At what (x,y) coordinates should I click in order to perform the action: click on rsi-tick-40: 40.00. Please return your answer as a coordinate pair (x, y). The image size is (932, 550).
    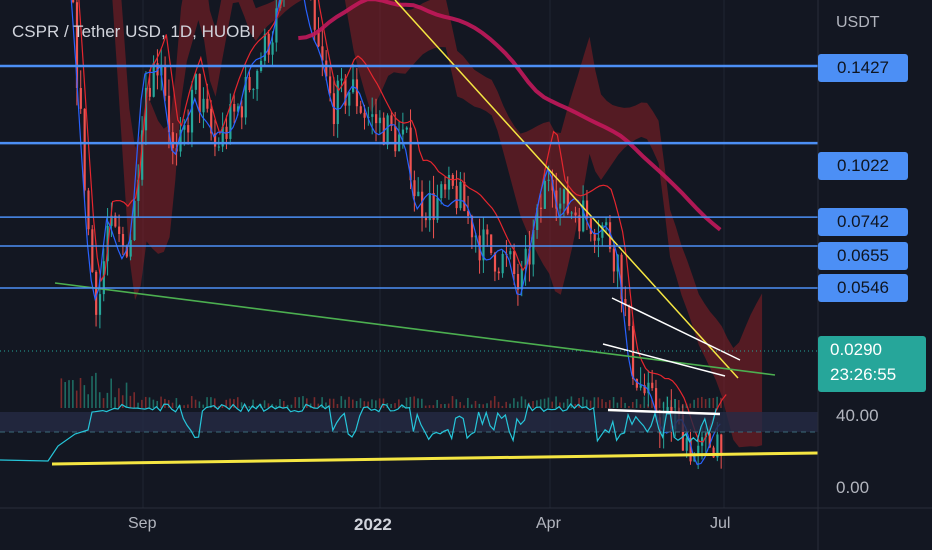
    Looking at the image, I should click on (857, 415).